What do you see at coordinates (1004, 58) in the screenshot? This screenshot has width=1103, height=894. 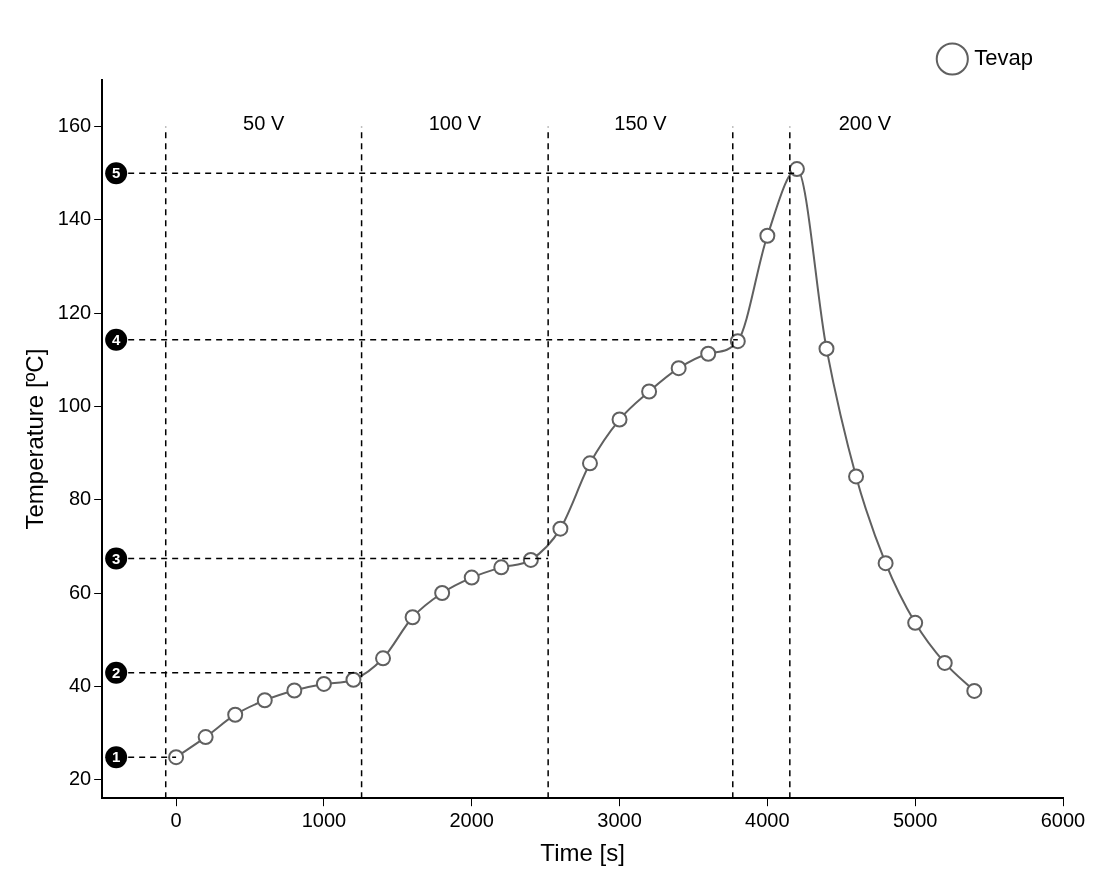 I see `legend-label: Tevap` at bounding box center [1004, 58].